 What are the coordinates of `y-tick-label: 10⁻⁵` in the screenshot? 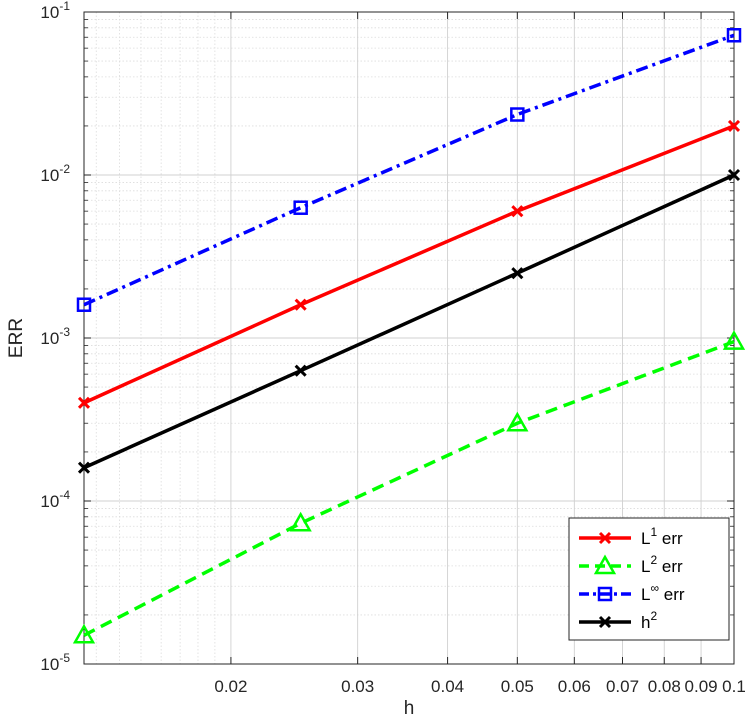 It's located at (55, 662).